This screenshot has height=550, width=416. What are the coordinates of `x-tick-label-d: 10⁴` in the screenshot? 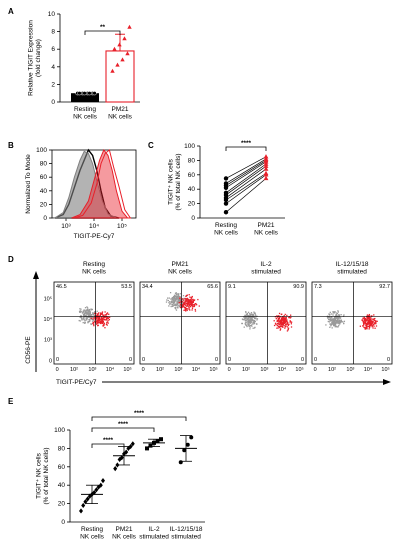 It's located at (368, 369).